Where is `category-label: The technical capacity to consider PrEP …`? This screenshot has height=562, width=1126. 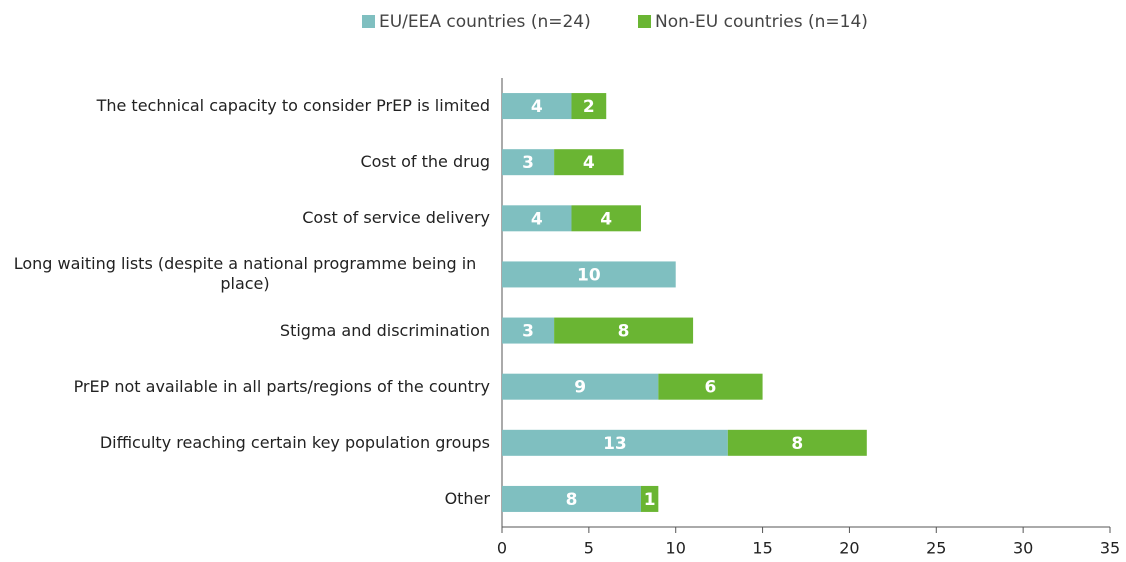
category-label: The technical capacity to consider PrEP … is located at coordinates (245, 106).